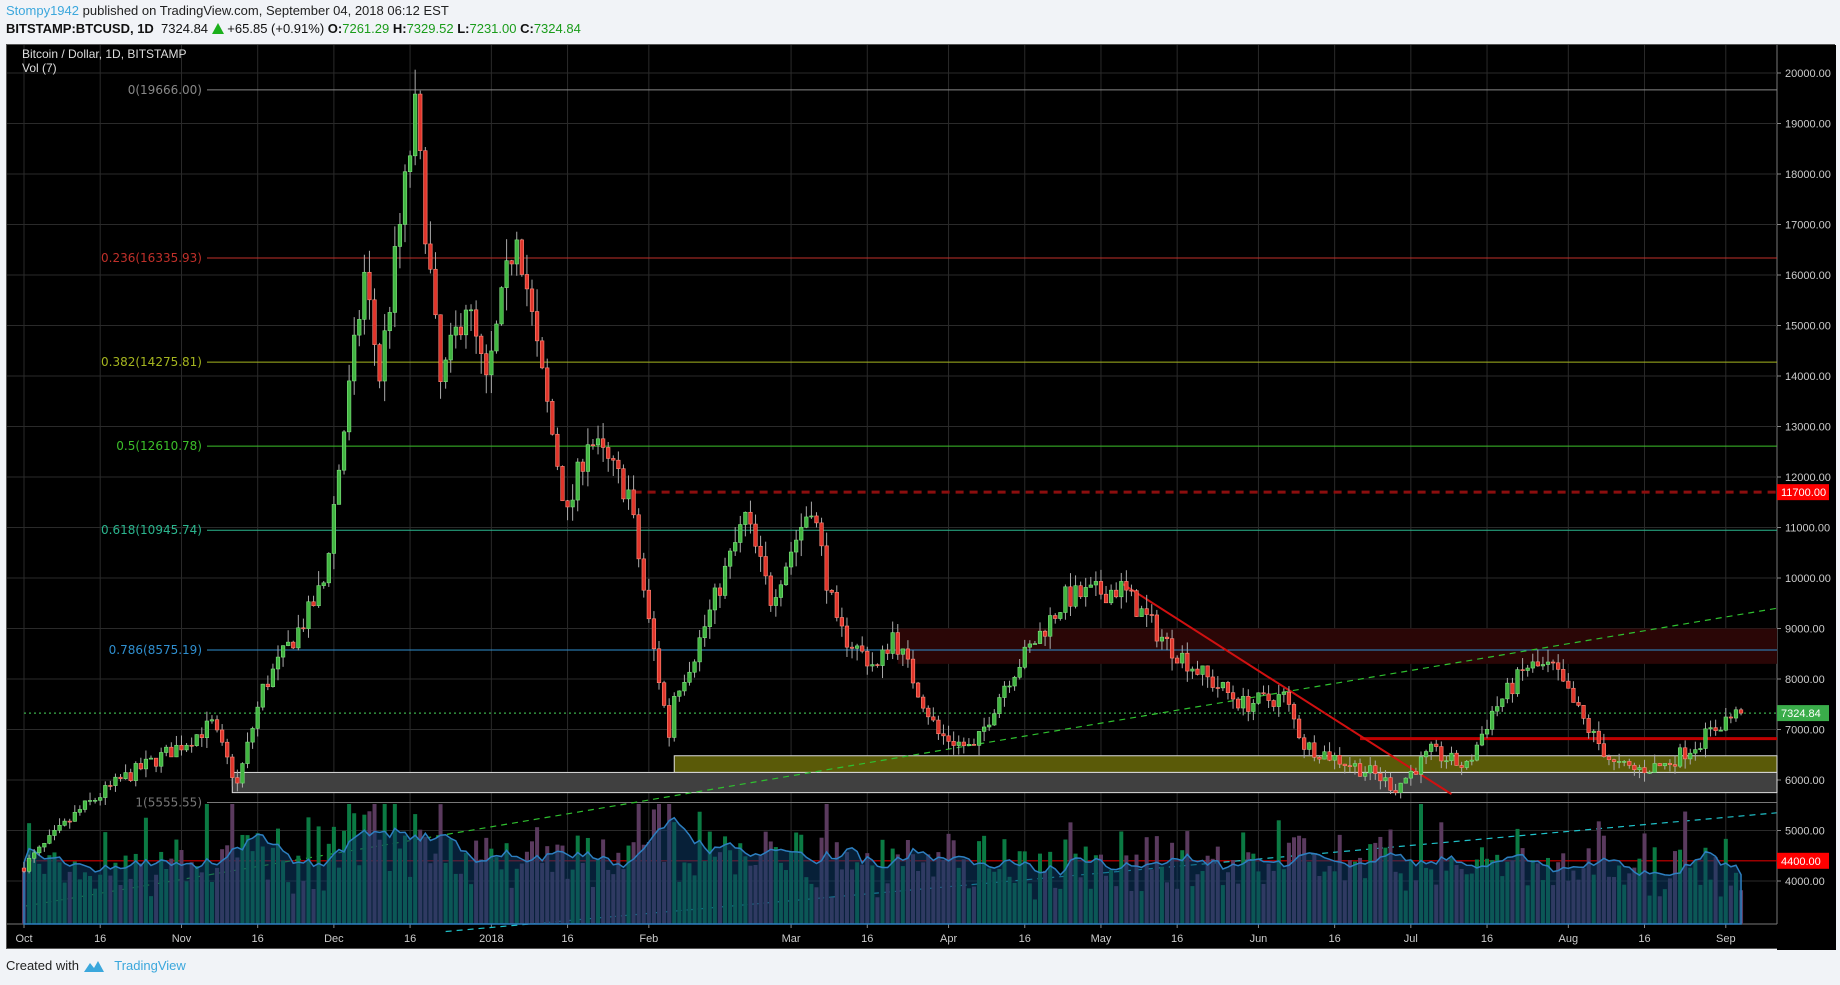 Image resolution: width=1840 pixels, height=985 pixels. What do you see at coordinates (151, 258) in the screenshot?
I see `fib-level-label: 0.236(16335.93)` at bounding box center [151, 258].